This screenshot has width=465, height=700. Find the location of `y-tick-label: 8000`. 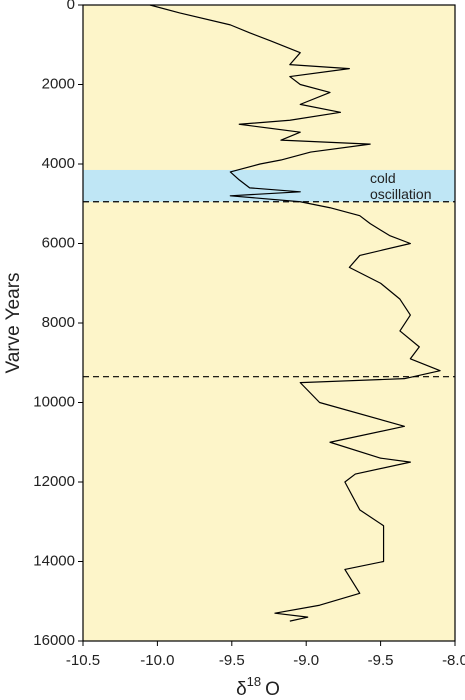

y-tick-label: 8000 is located at coordinates (58, 322).